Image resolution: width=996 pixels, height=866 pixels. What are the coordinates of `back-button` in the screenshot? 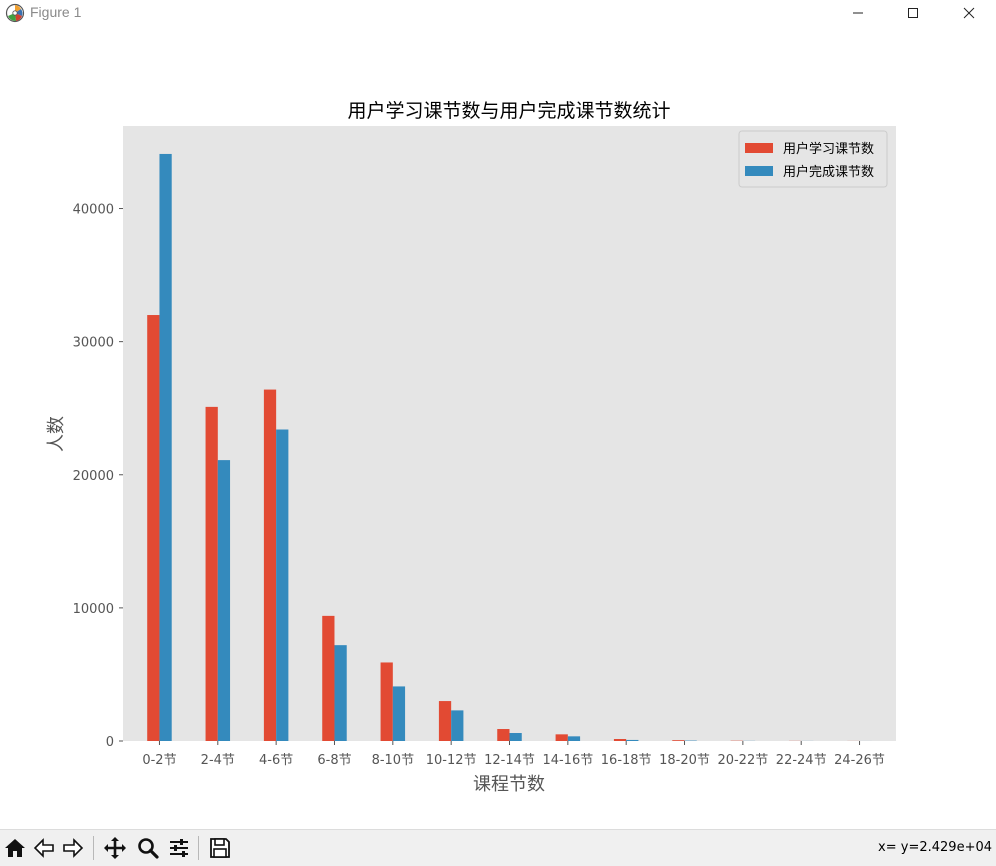 It's located at (44, 848).